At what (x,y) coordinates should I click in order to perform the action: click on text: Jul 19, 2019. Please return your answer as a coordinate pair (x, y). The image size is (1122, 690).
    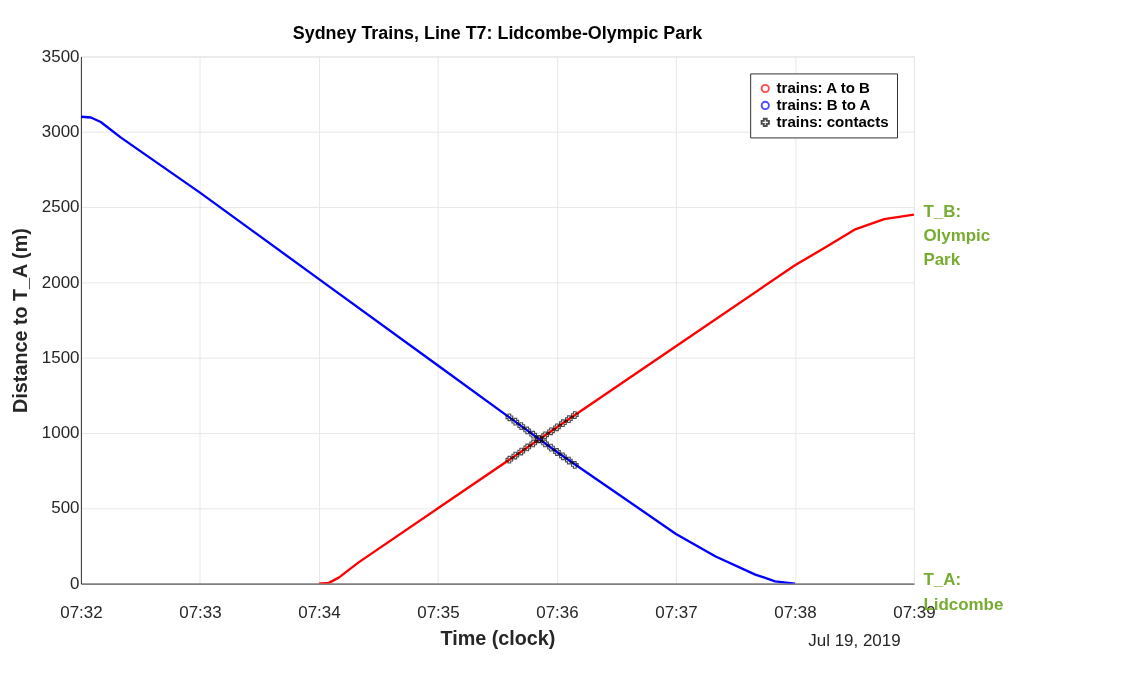
    Looking at the image, I should click on (854, 640).